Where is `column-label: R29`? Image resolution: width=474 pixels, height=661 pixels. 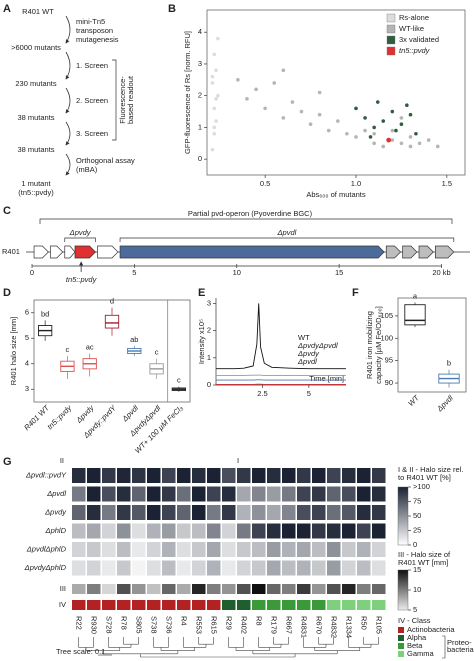
column-label: R29 is located at coordinates (229, 623).